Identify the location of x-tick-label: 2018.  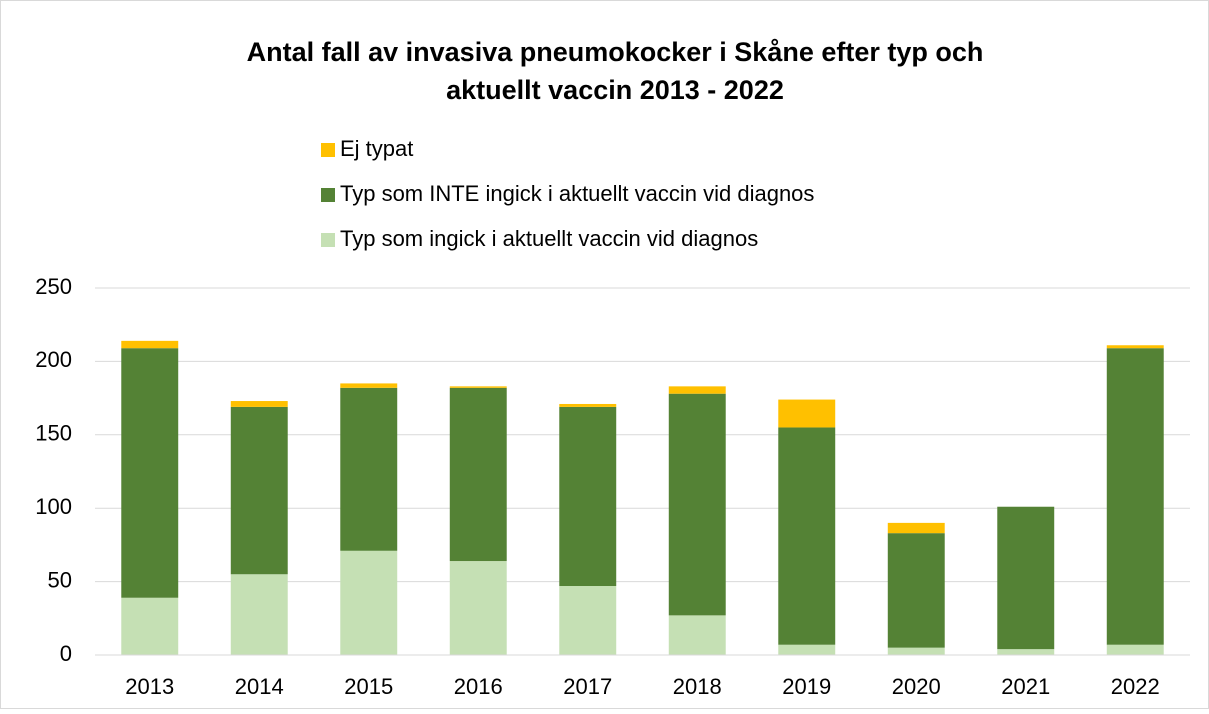
(697, 686).